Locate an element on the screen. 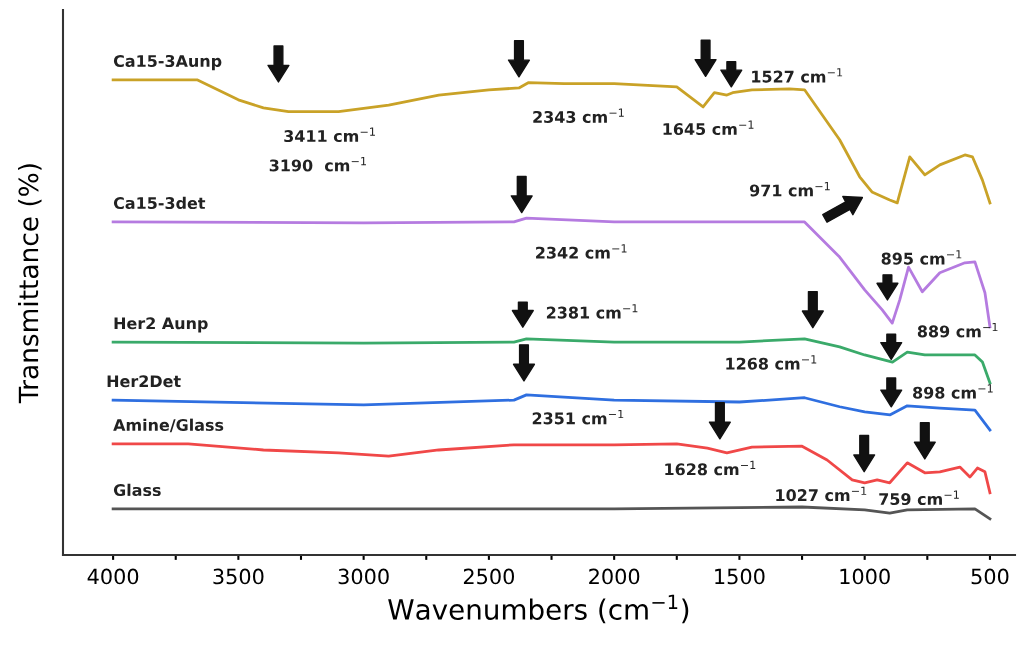 This screenshot has height=651, width=1019. x-tick-label: 2000 is located at coordinates (614, 576).